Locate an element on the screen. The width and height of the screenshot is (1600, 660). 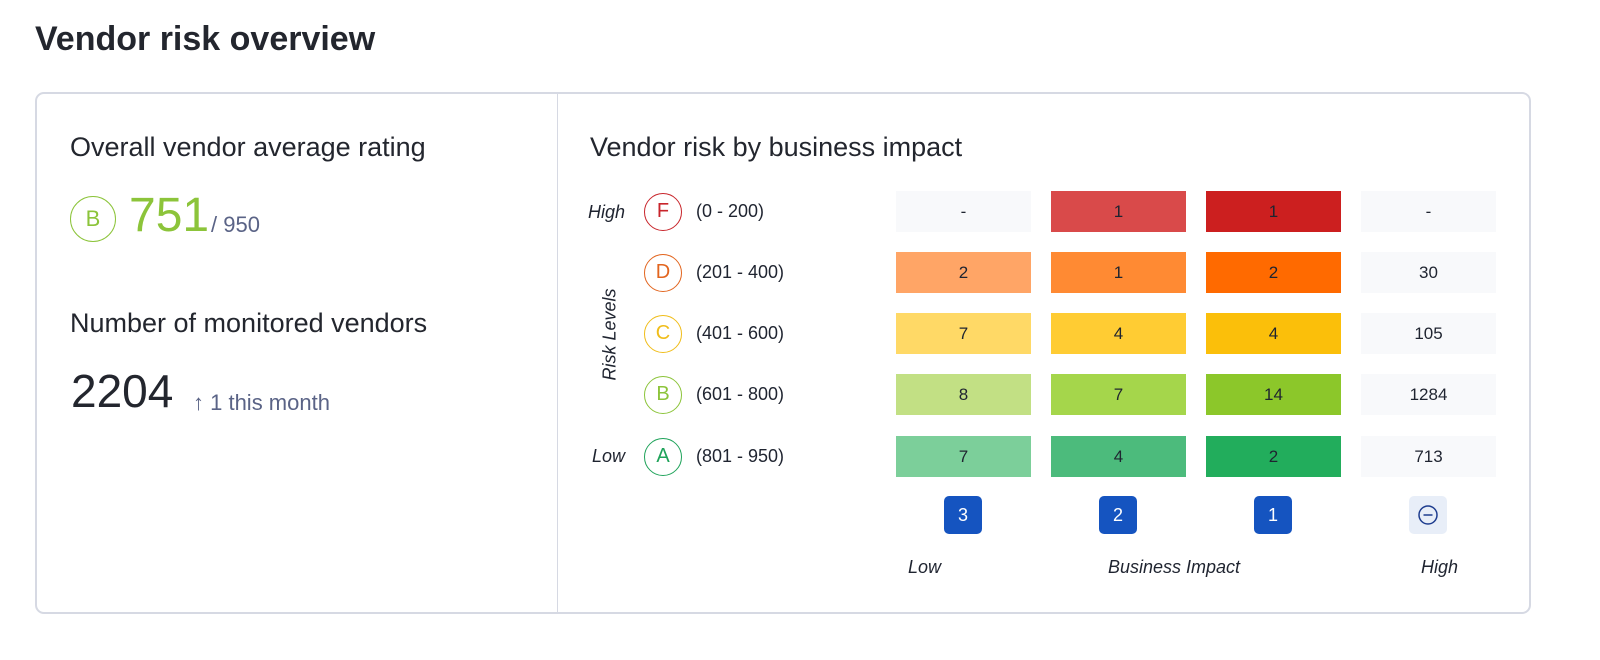
grade-range: (601 - 800) is located at coordinates (740, 394).